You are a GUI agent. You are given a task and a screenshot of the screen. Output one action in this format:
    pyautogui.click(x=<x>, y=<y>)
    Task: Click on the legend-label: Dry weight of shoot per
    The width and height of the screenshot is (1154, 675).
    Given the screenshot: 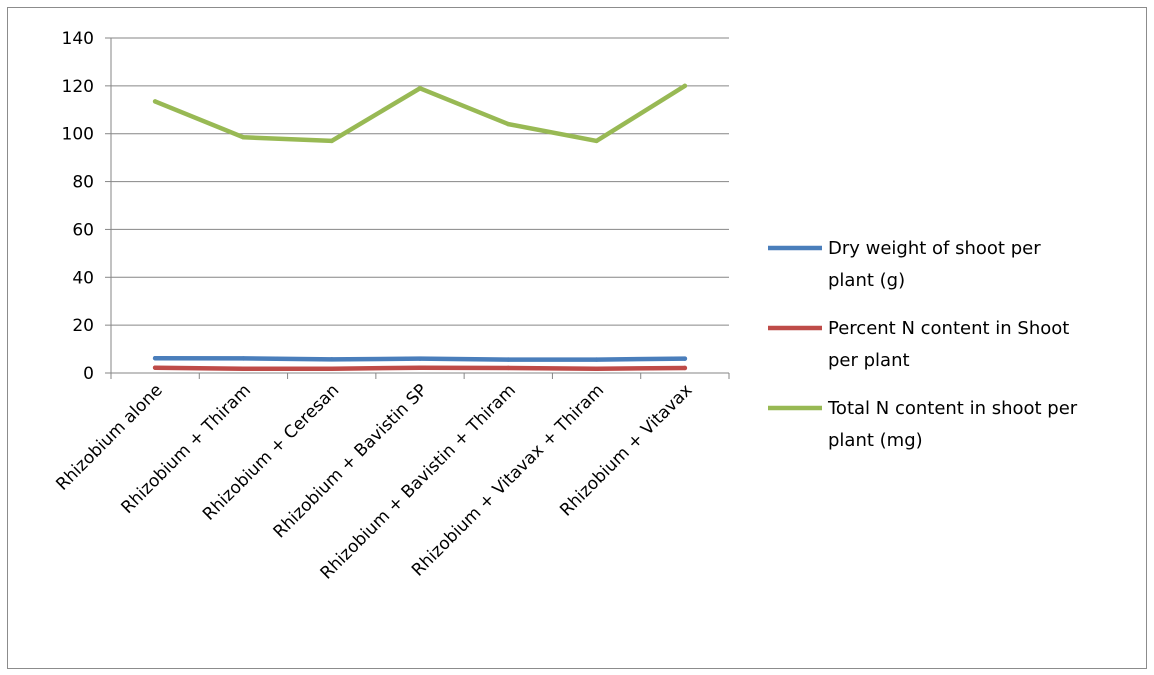 What is the action you would take?
    pyautogui.click(x=934, y=248)
    